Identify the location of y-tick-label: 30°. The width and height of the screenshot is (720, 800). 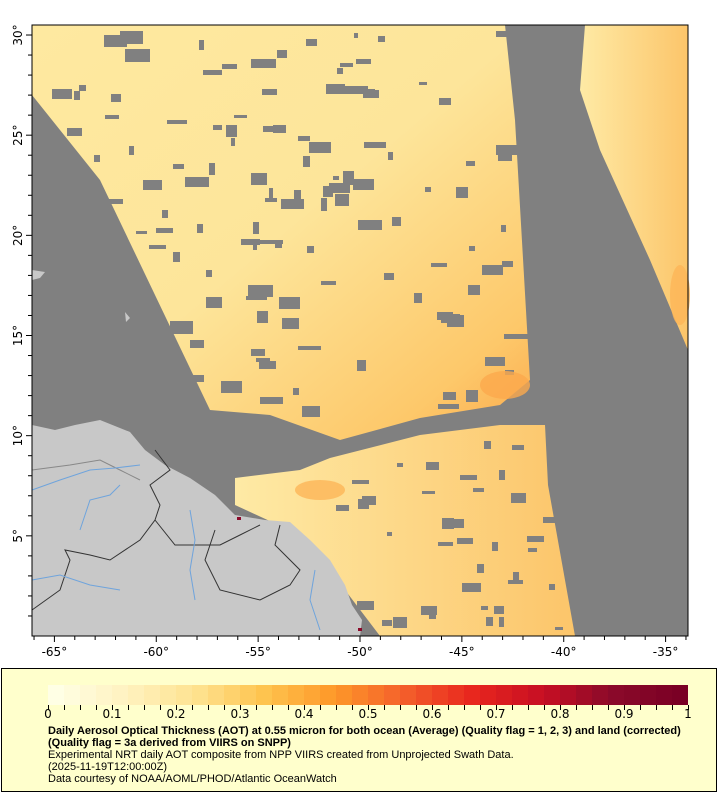
(18, 34).